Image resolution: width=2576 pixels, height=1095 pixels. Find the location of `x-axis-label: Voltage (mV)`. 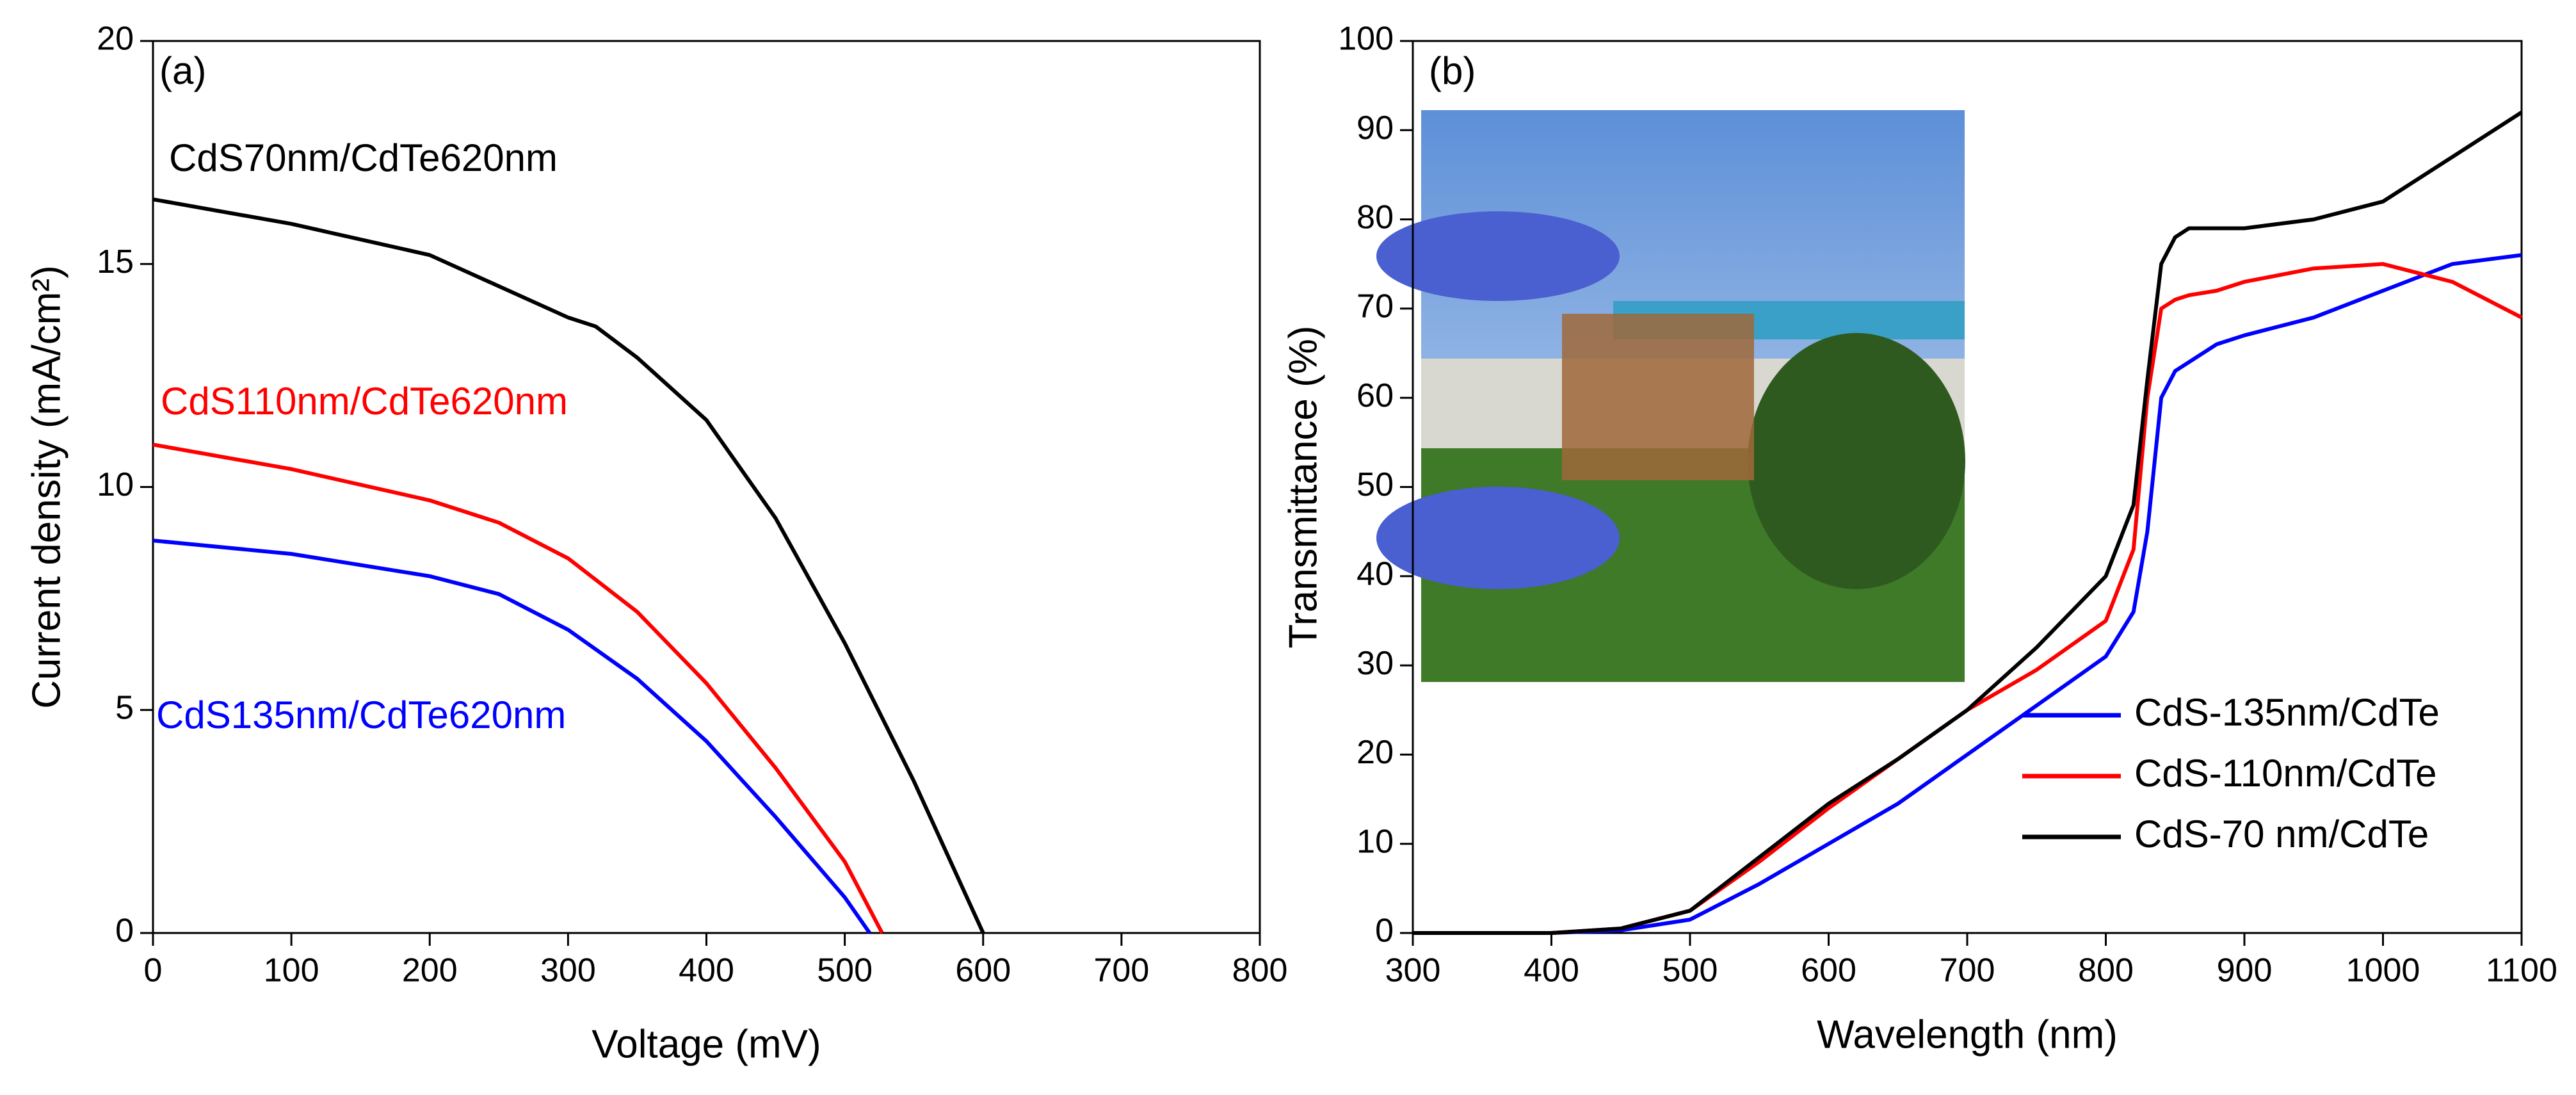

x-axis-label: Voltage (mV) is located at coordinates (706, 1044).